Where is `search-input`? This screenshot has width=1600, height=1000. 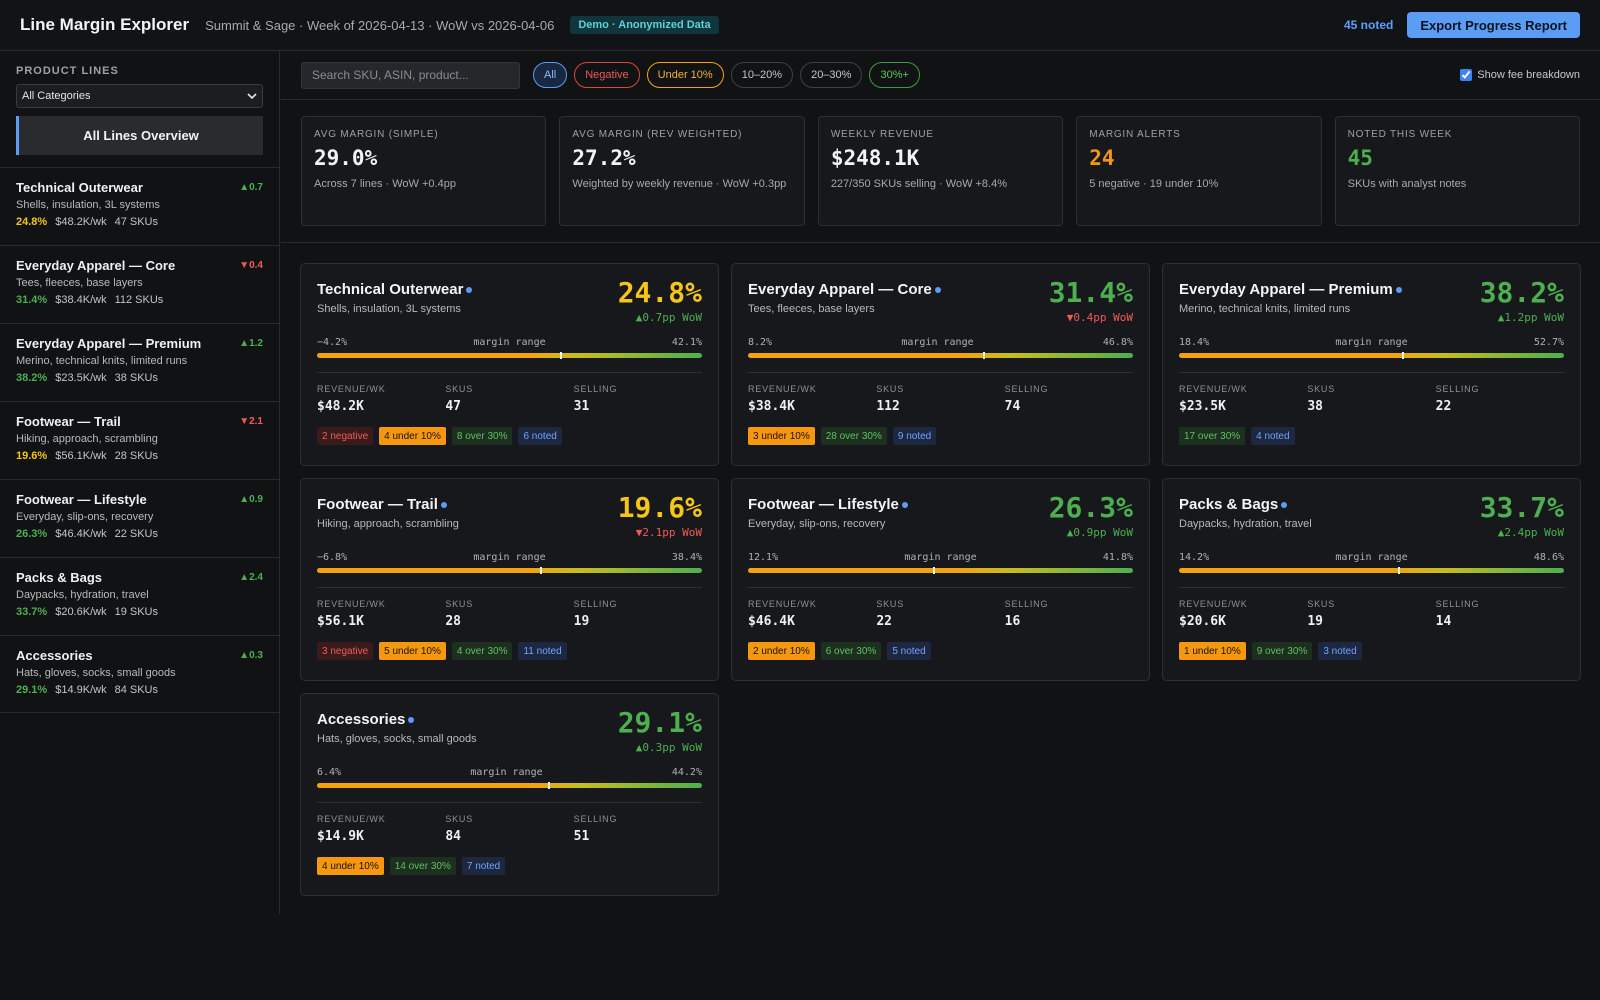 search-input is located at coordinates (410, 75).